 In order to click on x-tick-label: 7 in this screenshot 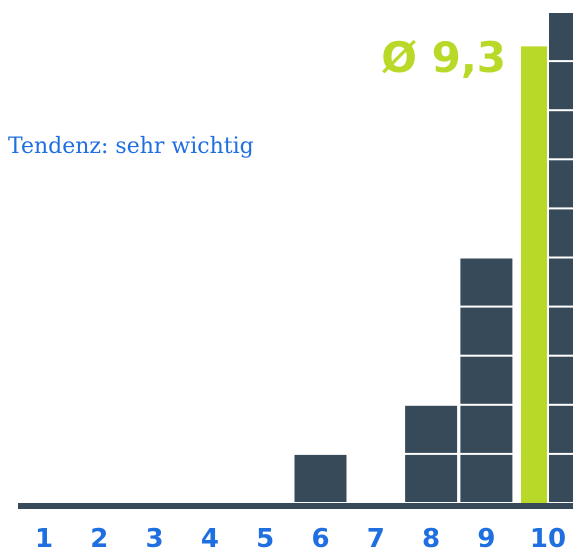, I will do `click(376, 537)`.